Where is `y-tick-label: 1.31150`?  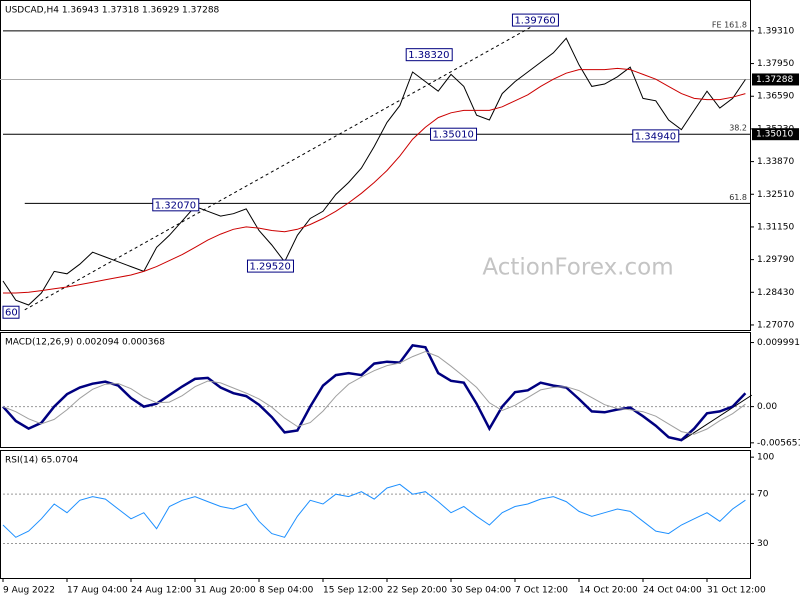
y-tick-label: 1.31150 is located at coordinates (775, 227).